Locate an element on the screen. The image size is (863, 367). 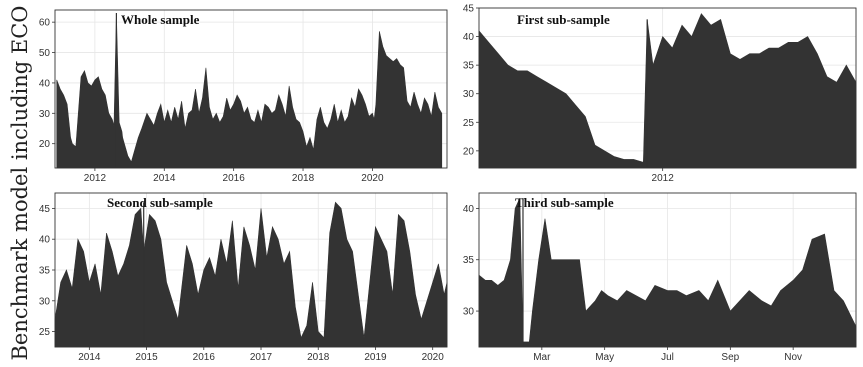
x-tick-label: 2017 is located at coordinates (261, 357).